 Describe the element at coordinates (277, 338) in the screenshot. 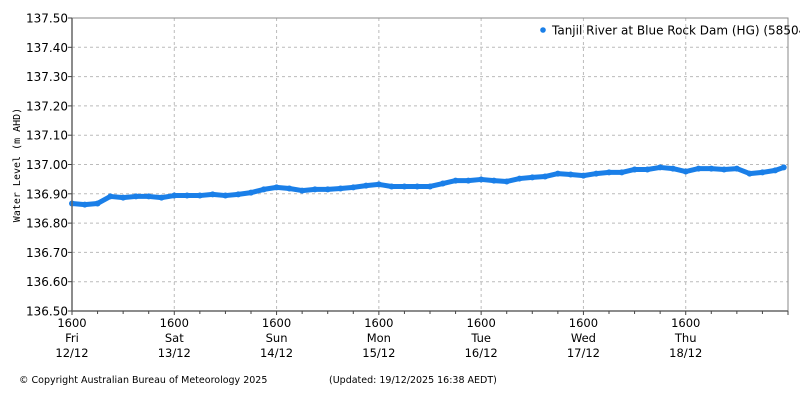

I see `x-tick-day: Sun` at that location.